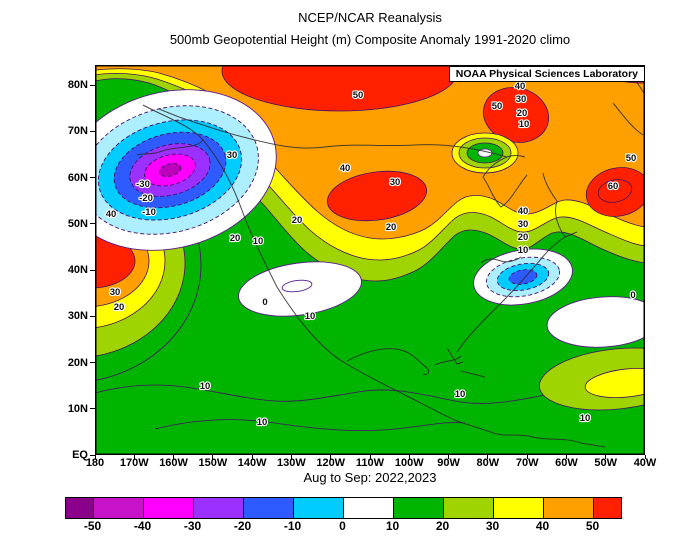  I want to click on source-label: NOAA Physical Sciences Laboratory, so click(546, 74).